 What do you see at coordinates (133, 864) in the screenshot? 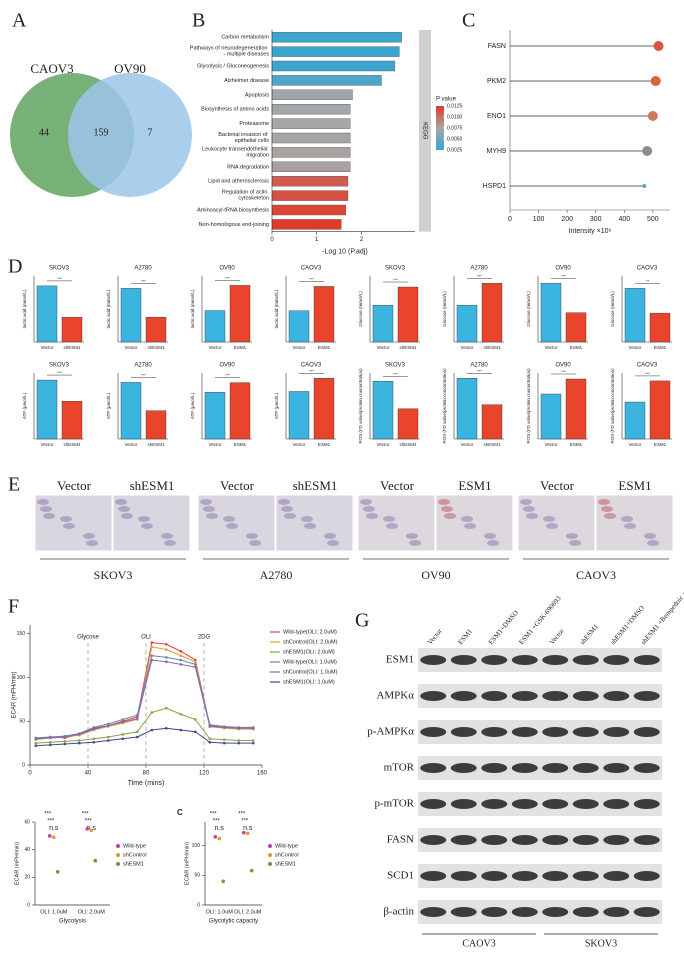
I see `legend-label: shESM1` at bounding box center [133, 864].